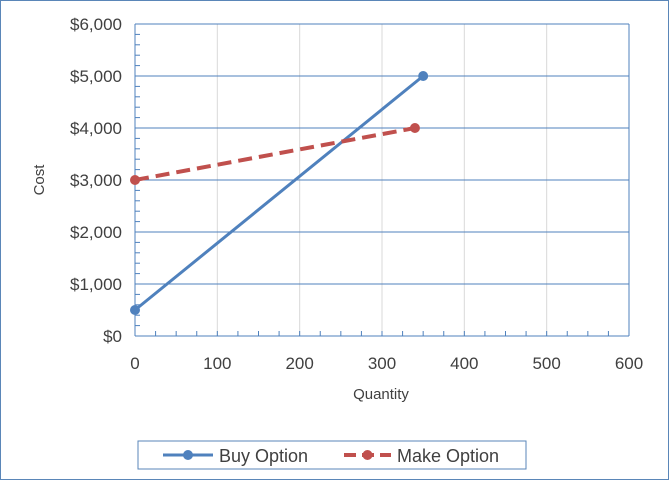  Describe the element at coordinates (629, 363) in the screenshot. I see `x-tick-label: 600` at that location.